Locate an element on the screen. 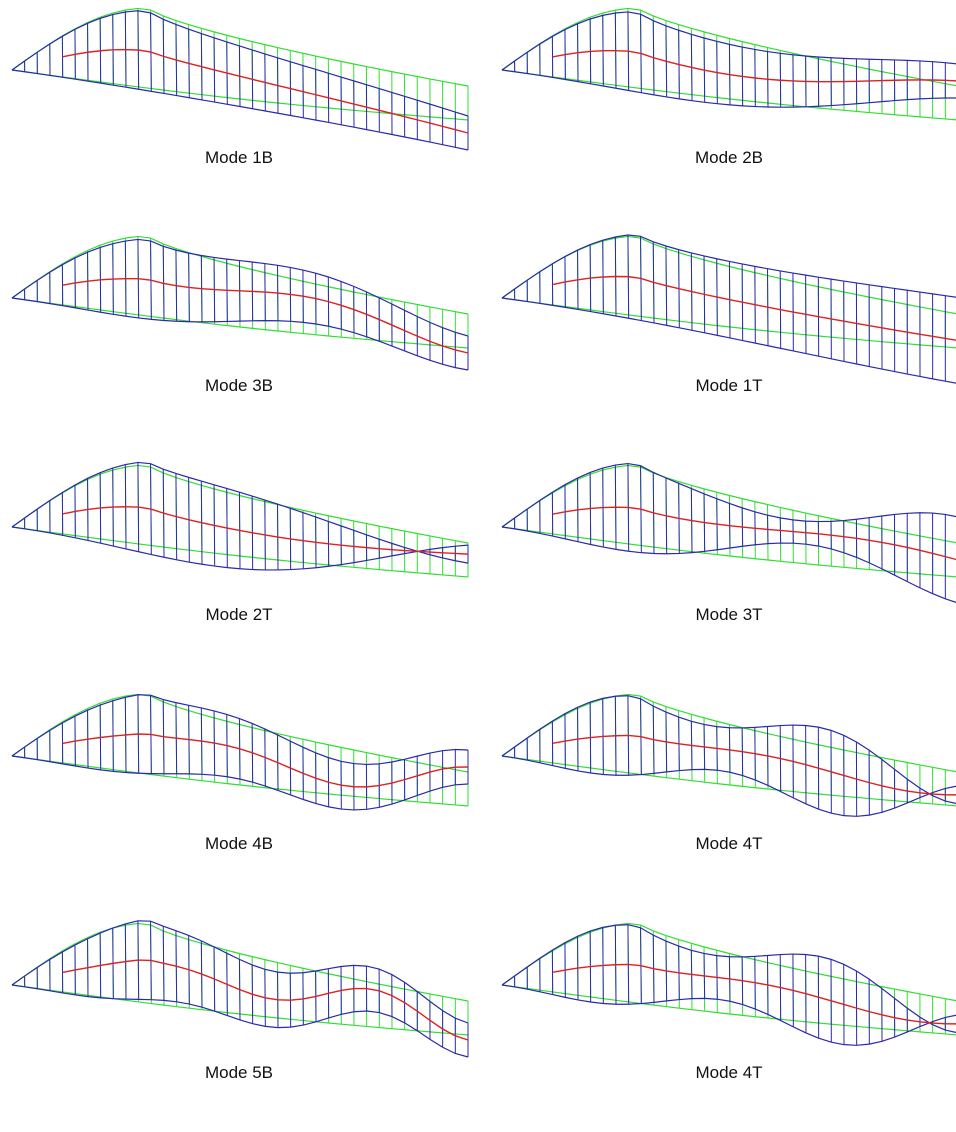 This screenshot has width=956, height=1132. mode-caption: Mode 3B is located at coordinates (239, 386).